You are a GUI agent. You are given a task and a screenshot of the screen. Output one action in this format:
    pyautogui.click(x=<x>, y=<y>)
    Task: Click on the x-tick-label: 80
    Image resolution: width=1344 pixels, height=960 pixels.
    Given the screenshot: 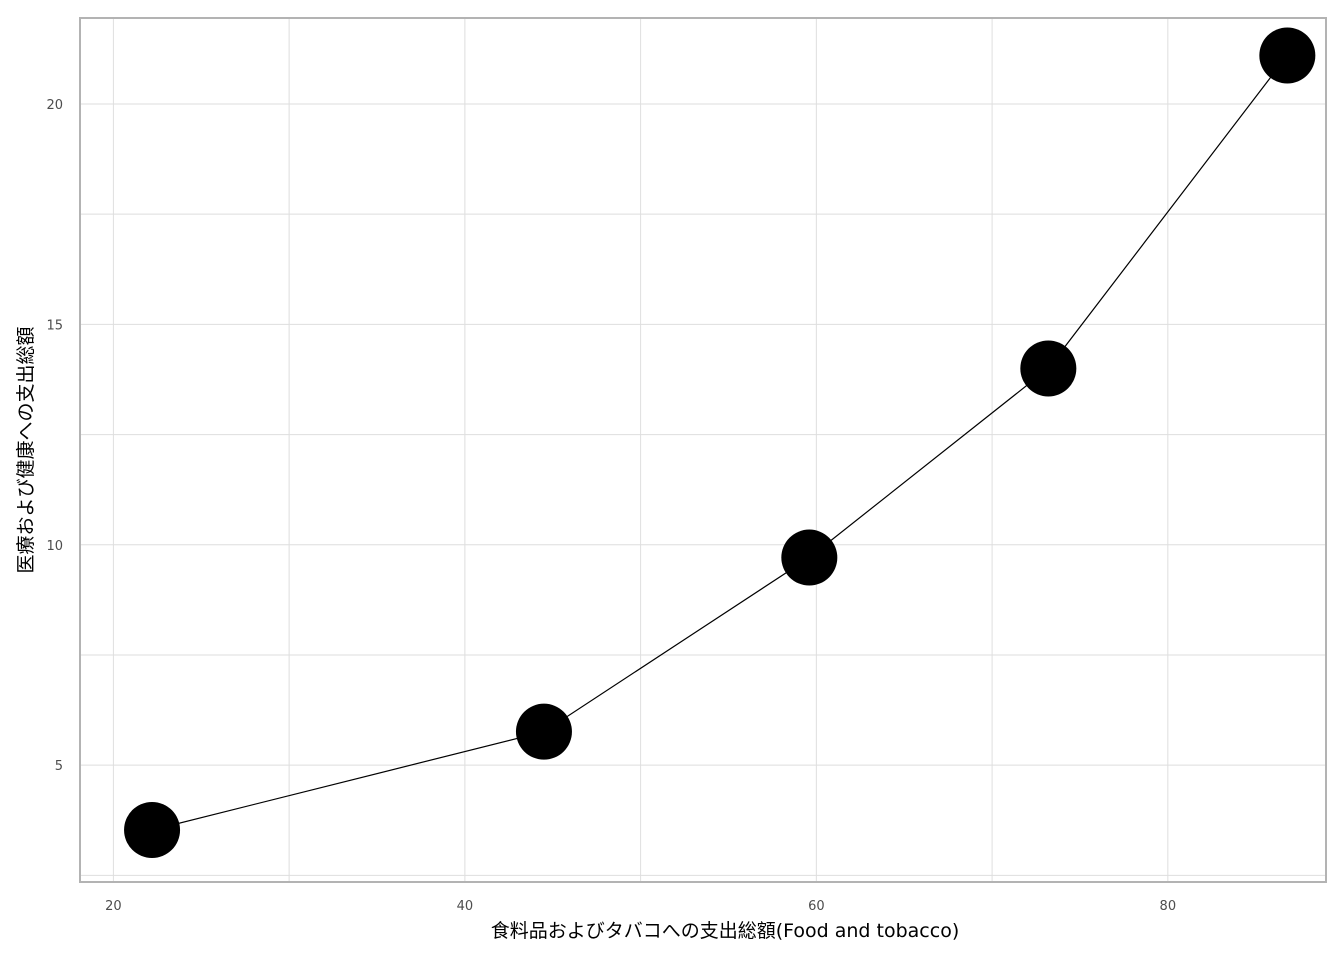 What is the action you would take?
    pyautogui.click(x=1168, y=906)
    